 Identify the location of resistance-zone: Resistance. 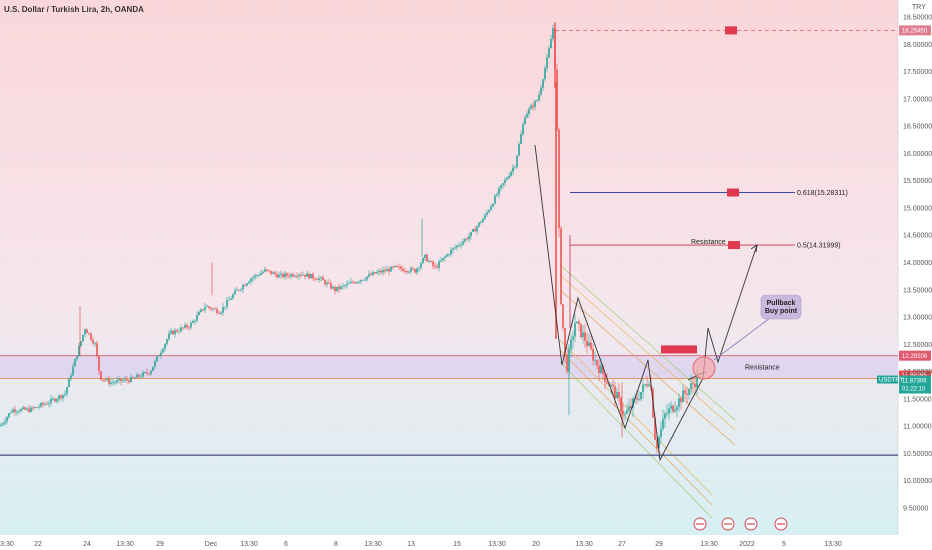
(449, 367).